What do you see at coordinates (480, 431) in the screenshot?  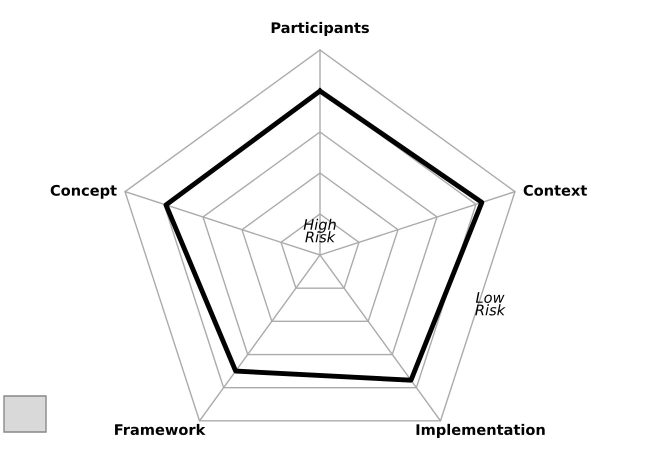 I see `spoke-label: Implementation` at bounding box center [480, 431].